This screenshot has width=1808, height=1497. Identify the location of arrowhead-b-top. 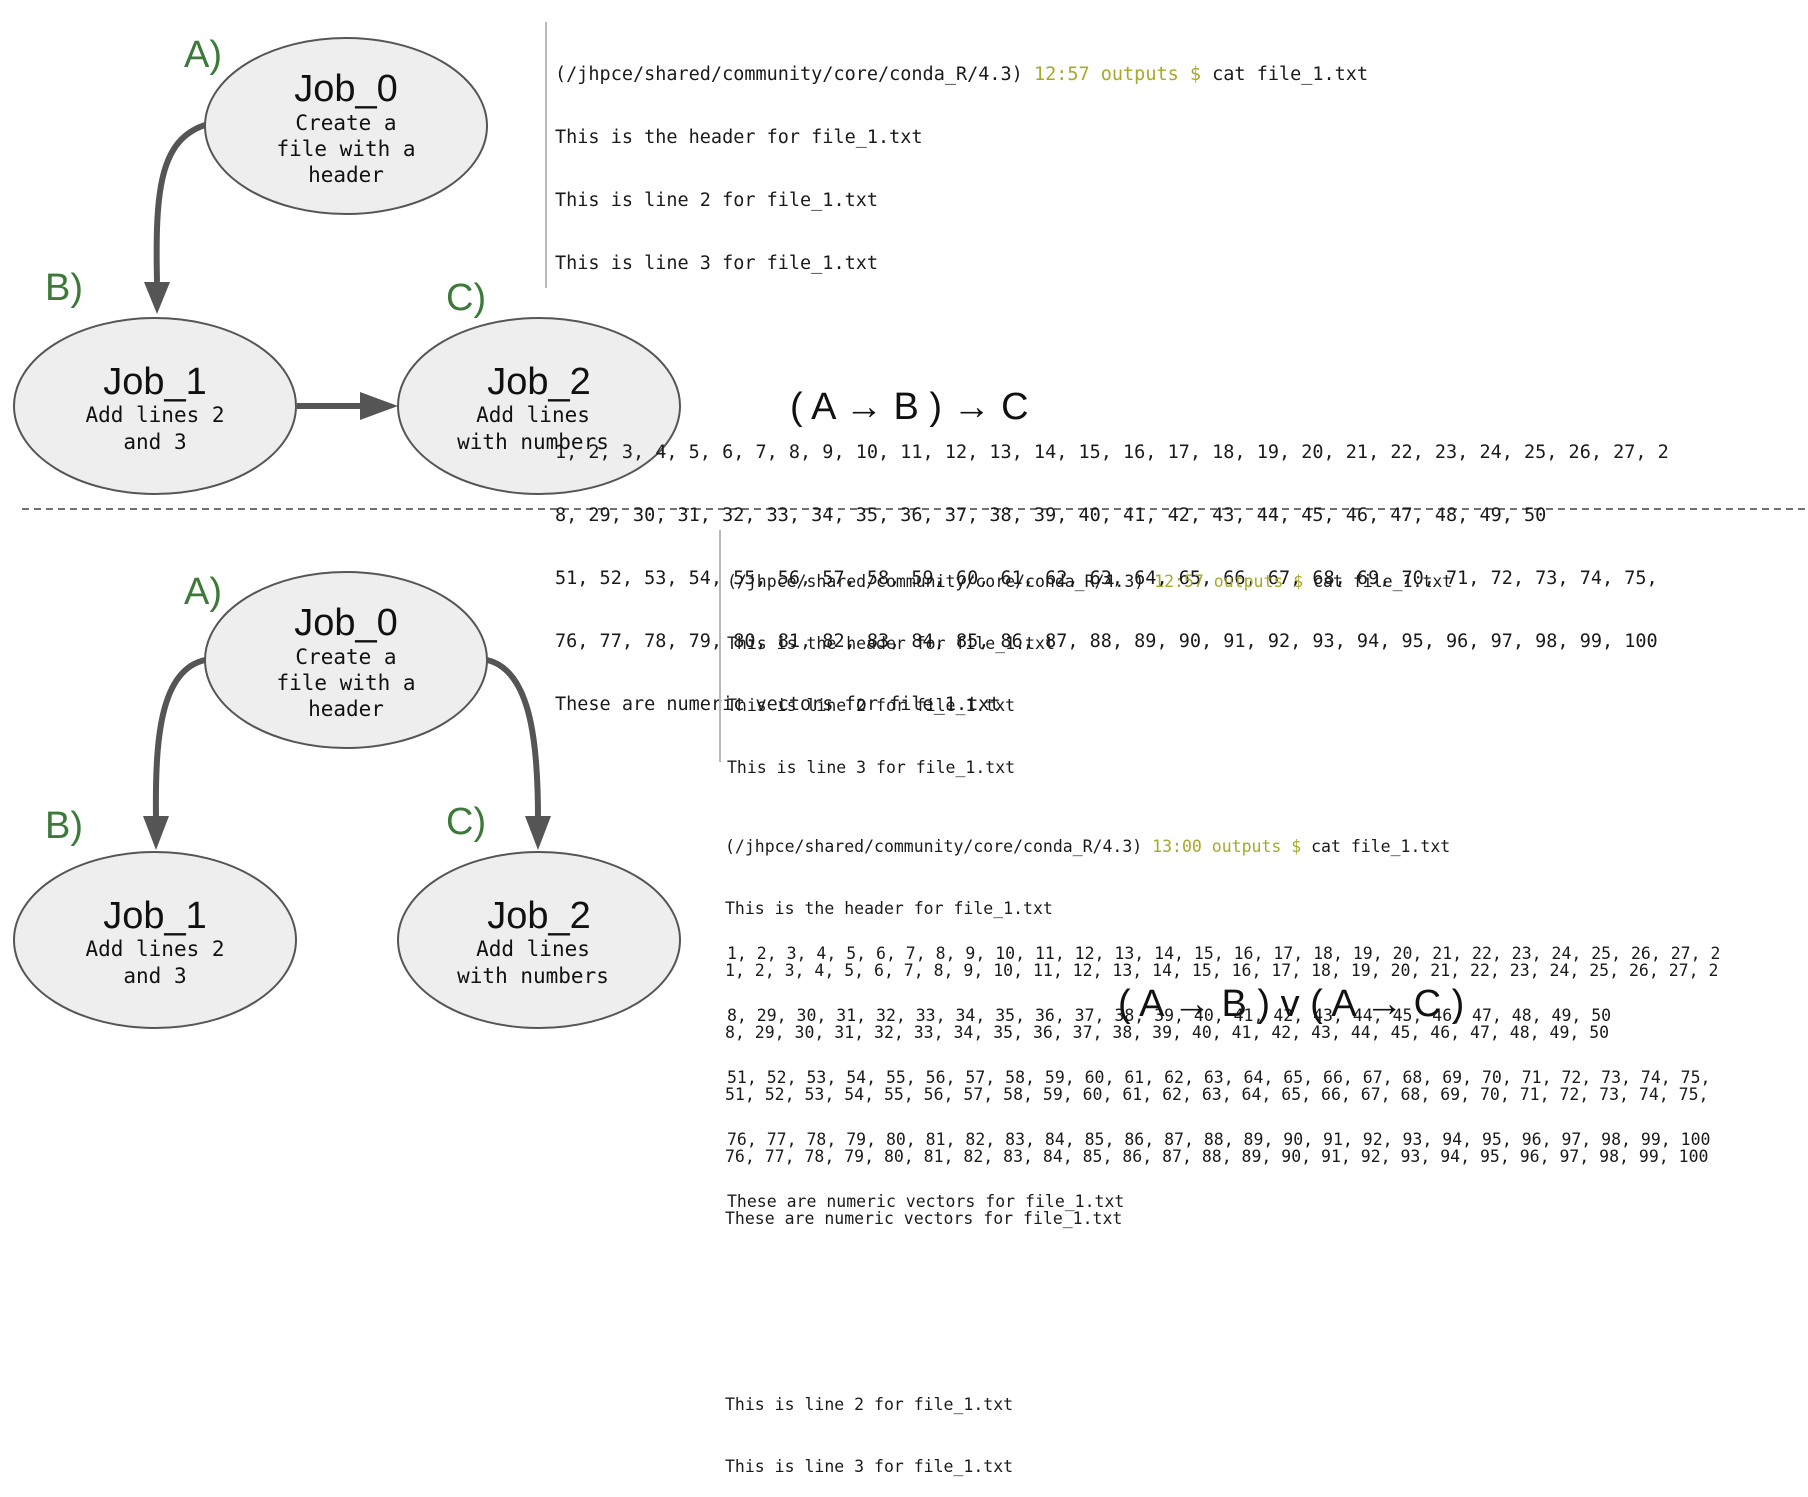
(157, 298).